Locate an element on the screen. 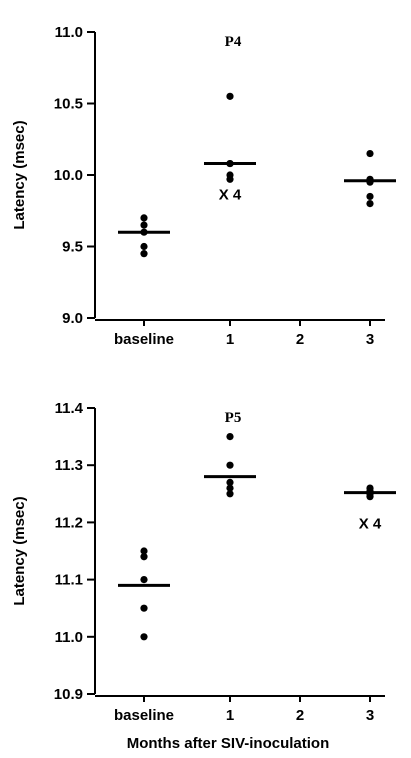  y-tick-label: 10.0 is located at coordinates (68, 175).